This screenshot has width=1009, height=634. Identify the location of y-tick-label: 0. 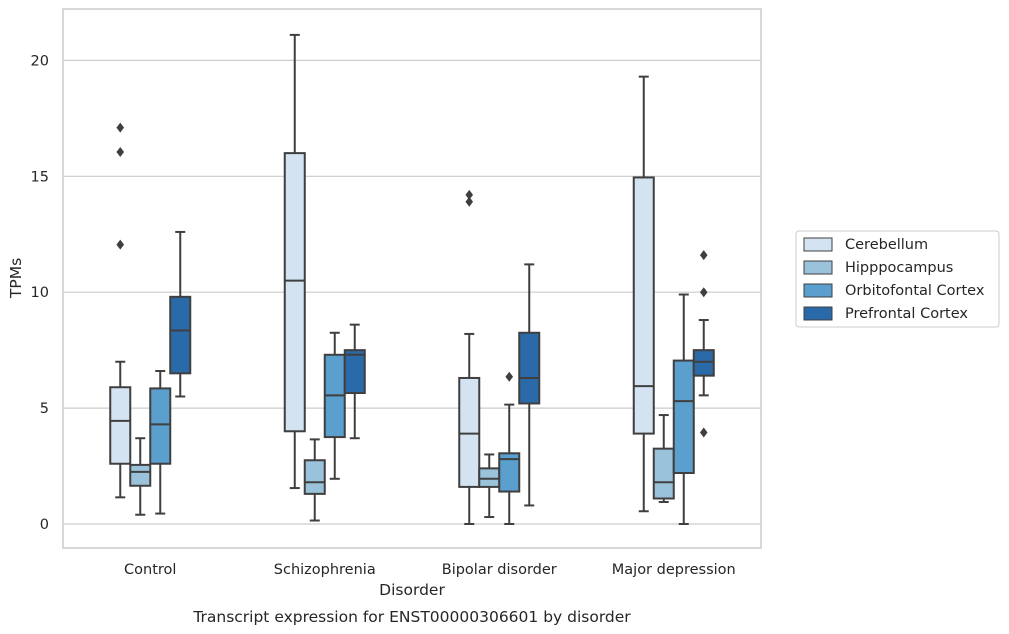
(44, 525).